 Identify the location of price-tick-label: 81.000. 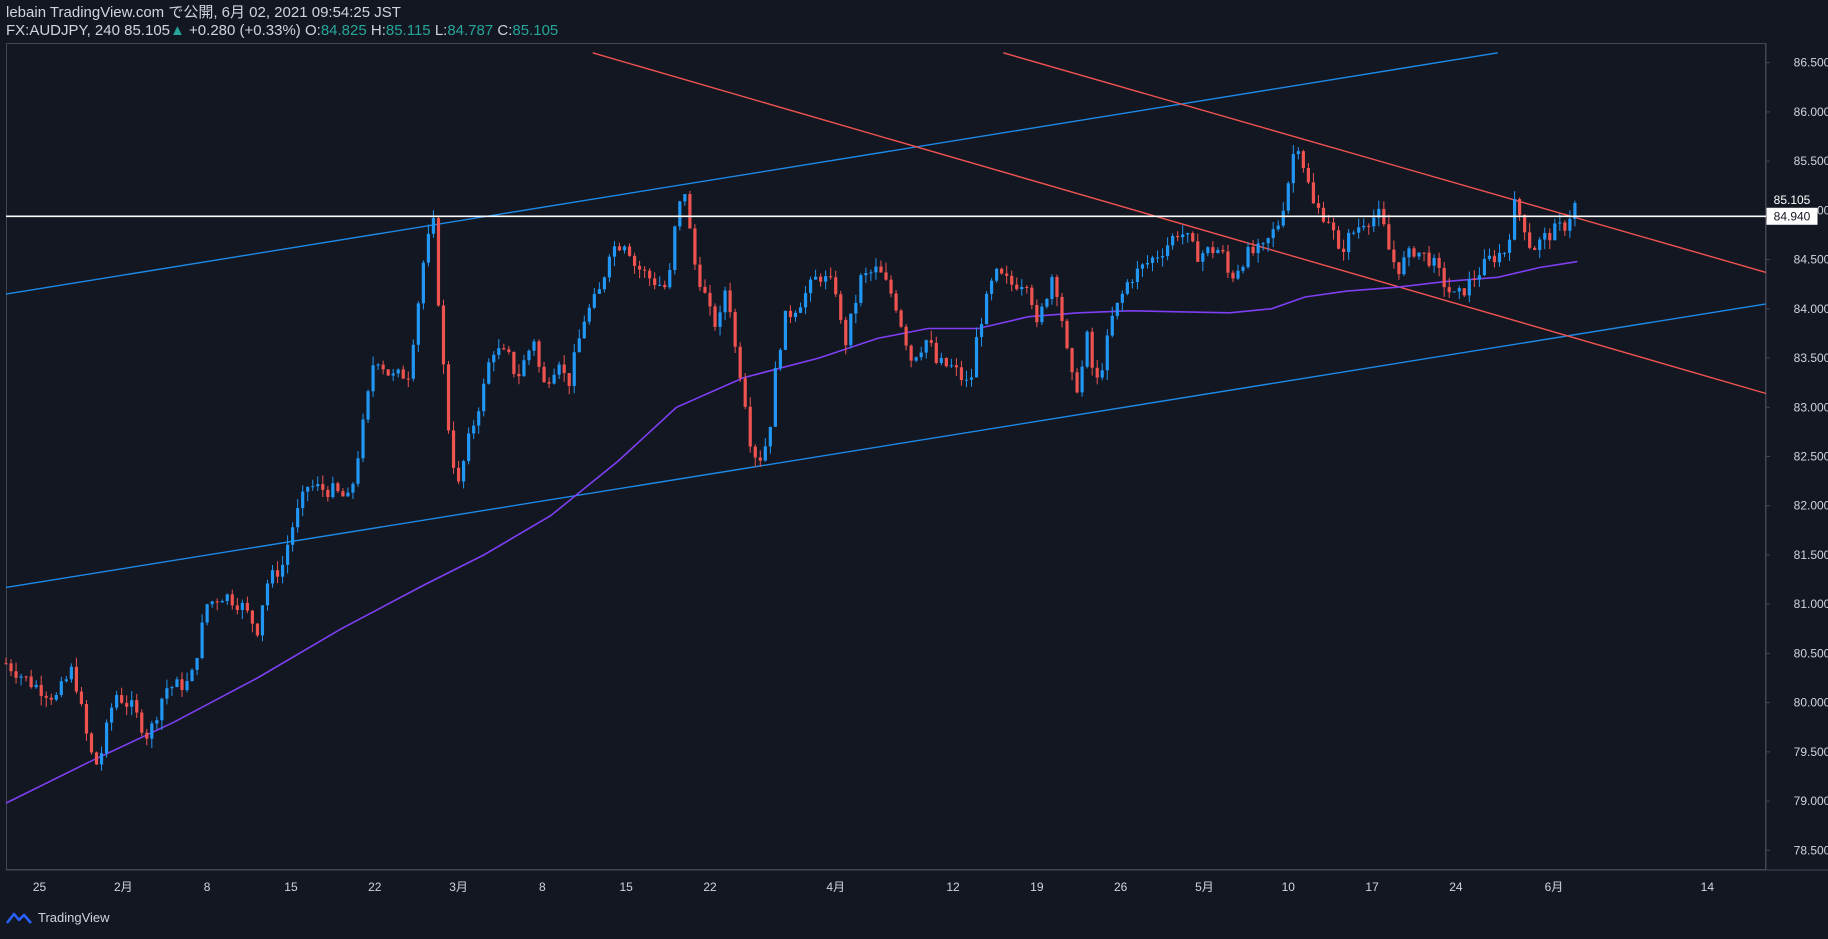
(1811, 604).